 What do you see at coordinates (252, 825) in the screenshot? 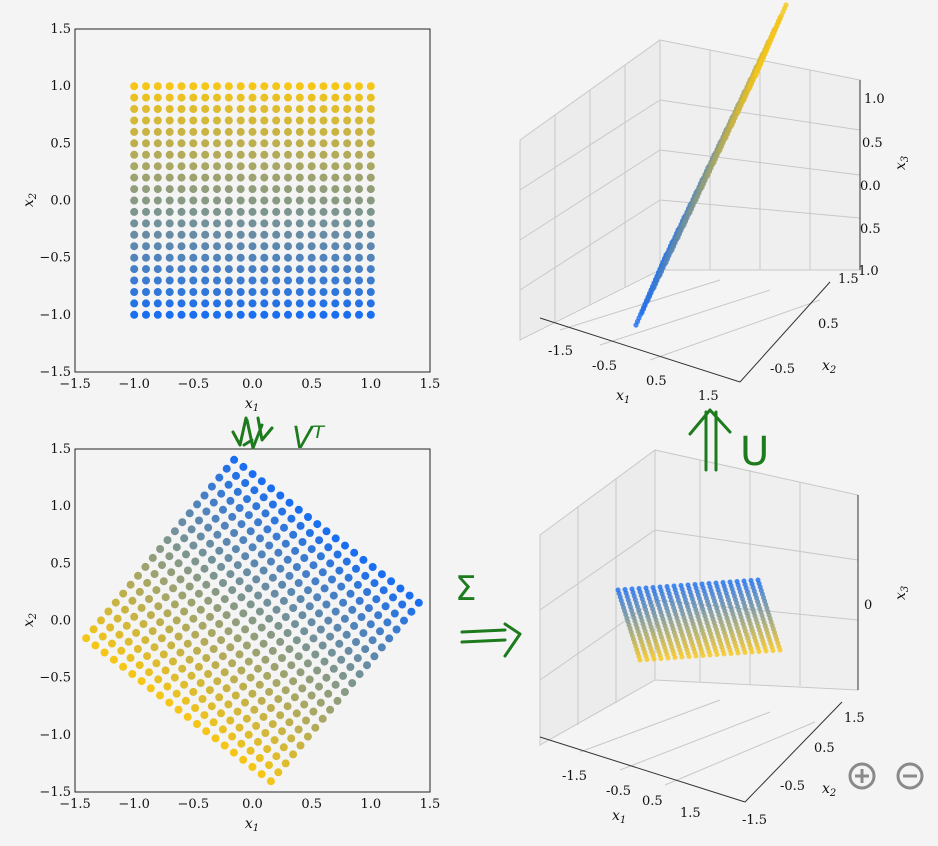
I see `bl-xlabel: x1` at bounding box center [252, 825].